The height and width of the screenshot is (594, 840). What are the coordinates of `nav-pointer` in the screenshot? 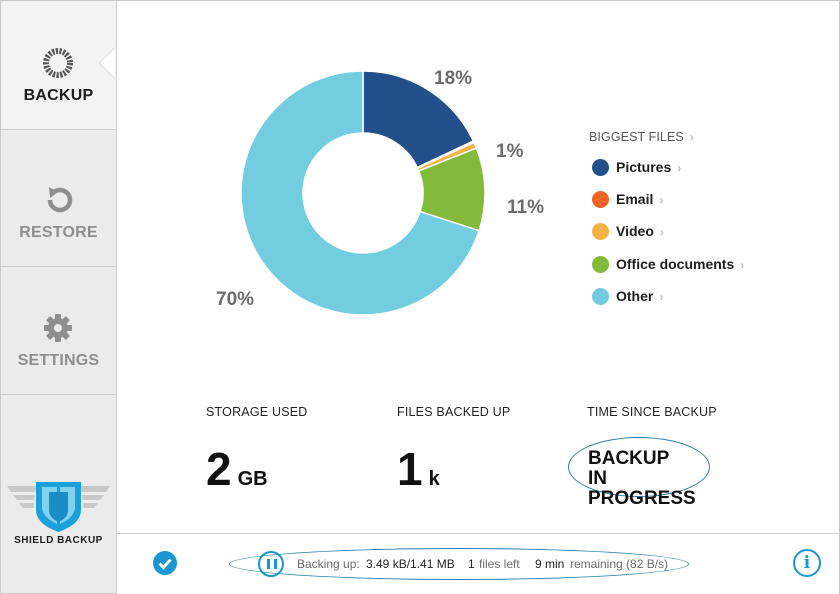 It's located at (107, 63).